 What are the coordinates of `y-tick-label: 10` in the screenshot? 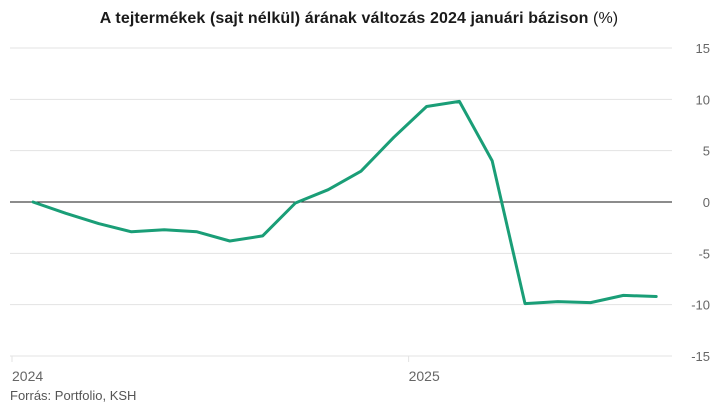 It's located at (703, 99).